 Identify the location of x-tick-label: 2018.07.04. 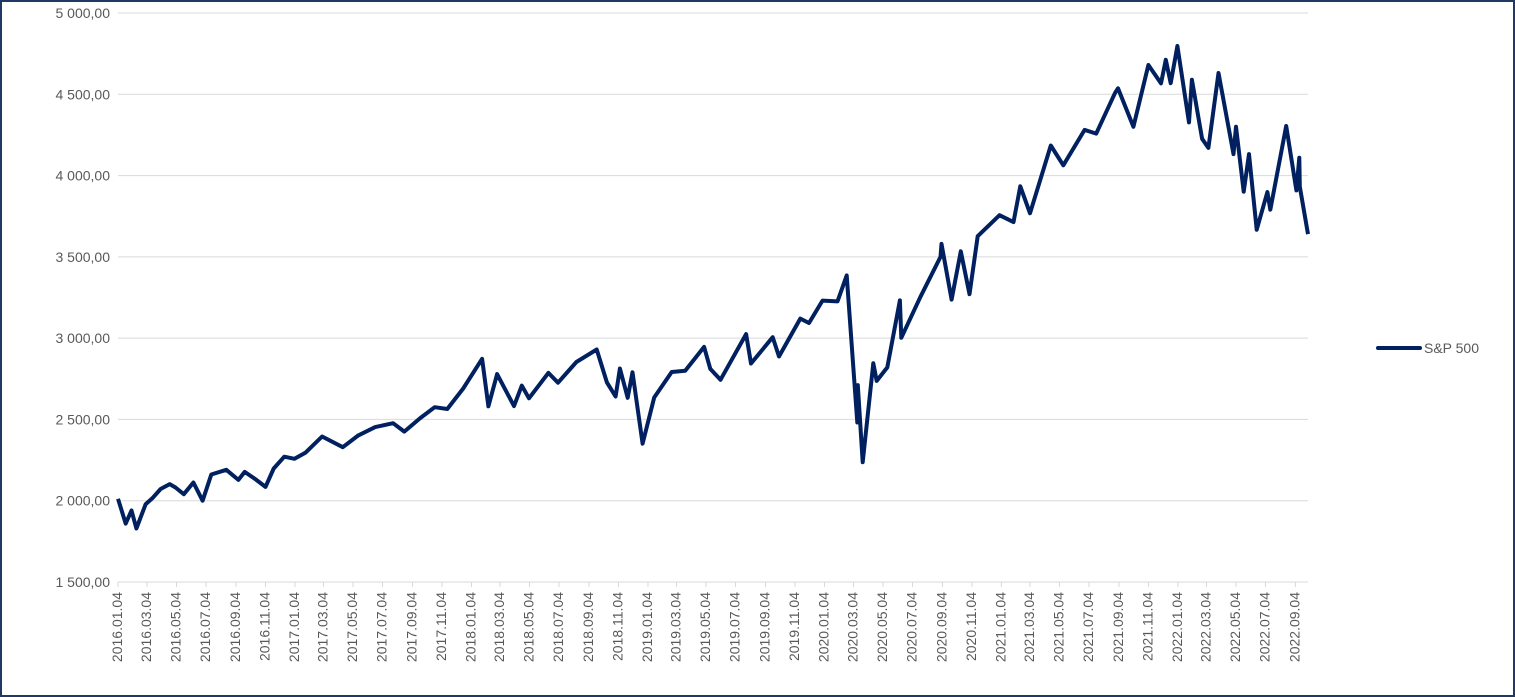
(558, 627).